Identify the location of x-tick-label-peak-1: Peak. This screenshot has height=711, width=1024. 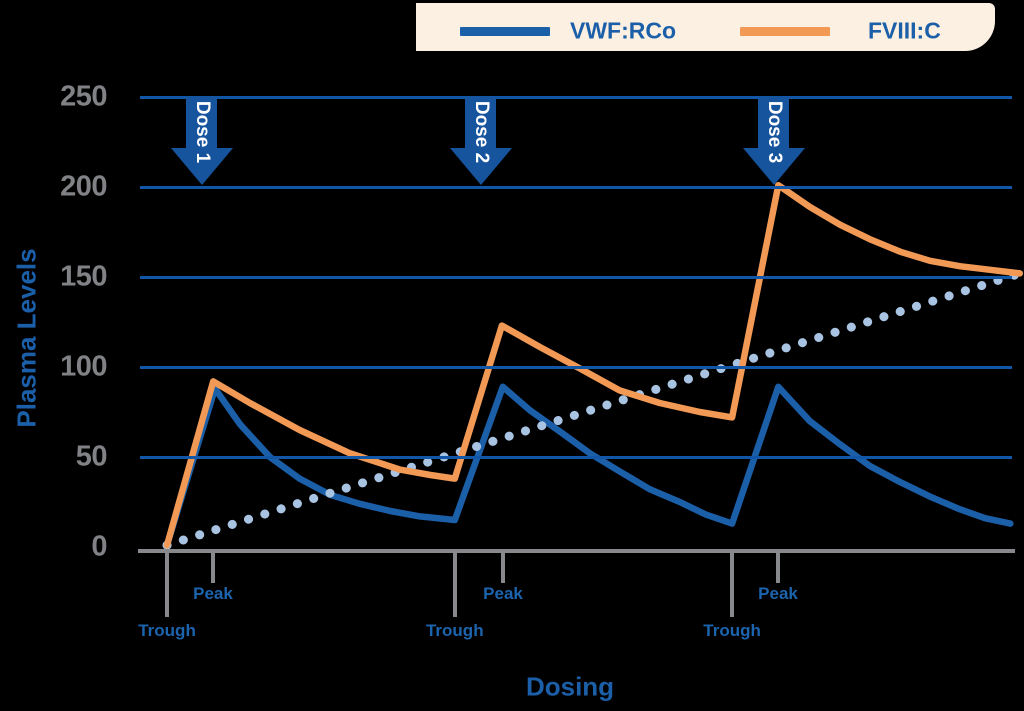
(213, 593).